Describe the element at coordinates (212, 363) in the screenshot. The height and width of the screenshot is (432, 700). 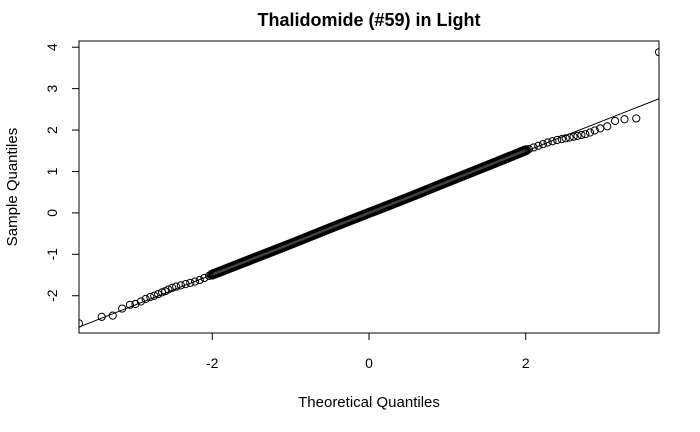
I see `x-tick-label: -2` at that location.